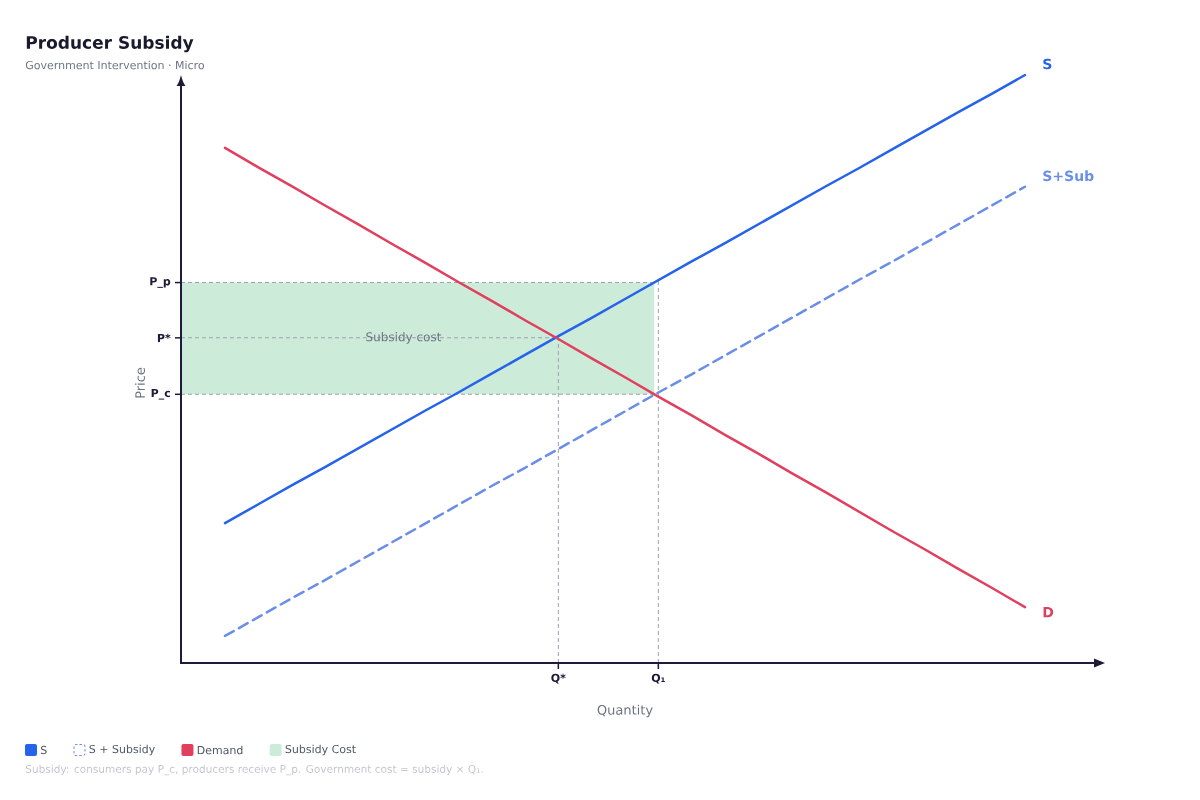 Image resolution: width=1200 pixels, height=800 pixels. Describe the element at coordinates (1047, 64) in the screenshot. I see `text: S` at that location.